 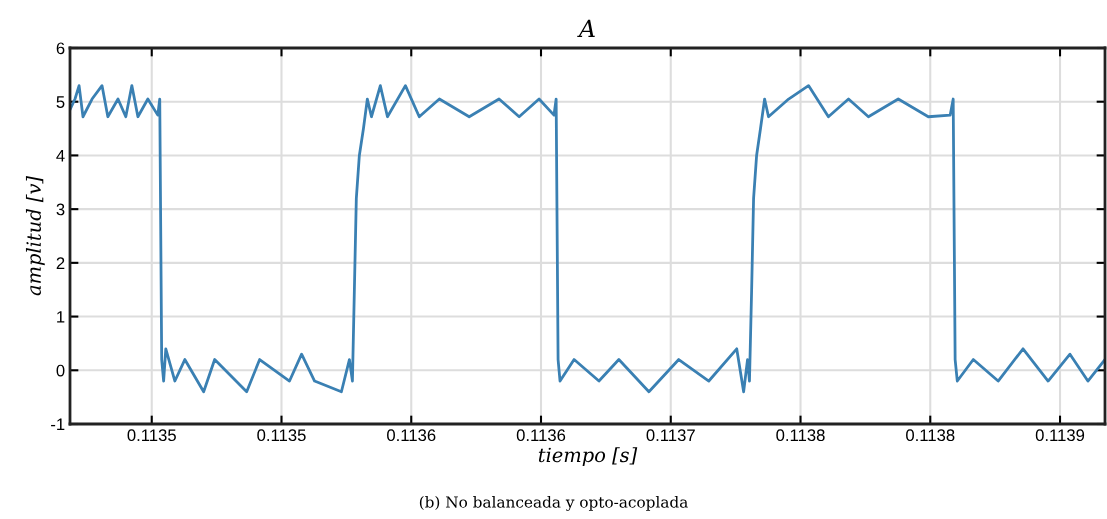 What do you see at coordinates (60, 48) in the screenshot?
I see `y-tick-label: 6` at bounding box center [60, 48].